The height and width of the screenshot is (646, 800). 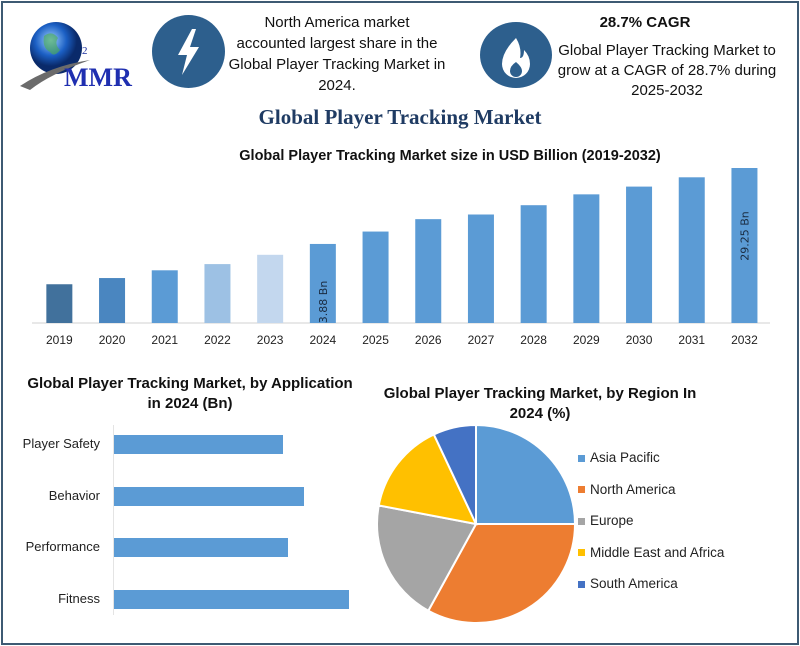 What do you see at coordinates (625, 457) in the screenshot?
I see `legend-label: Asia Pacific` at bounding box center [625, 457].